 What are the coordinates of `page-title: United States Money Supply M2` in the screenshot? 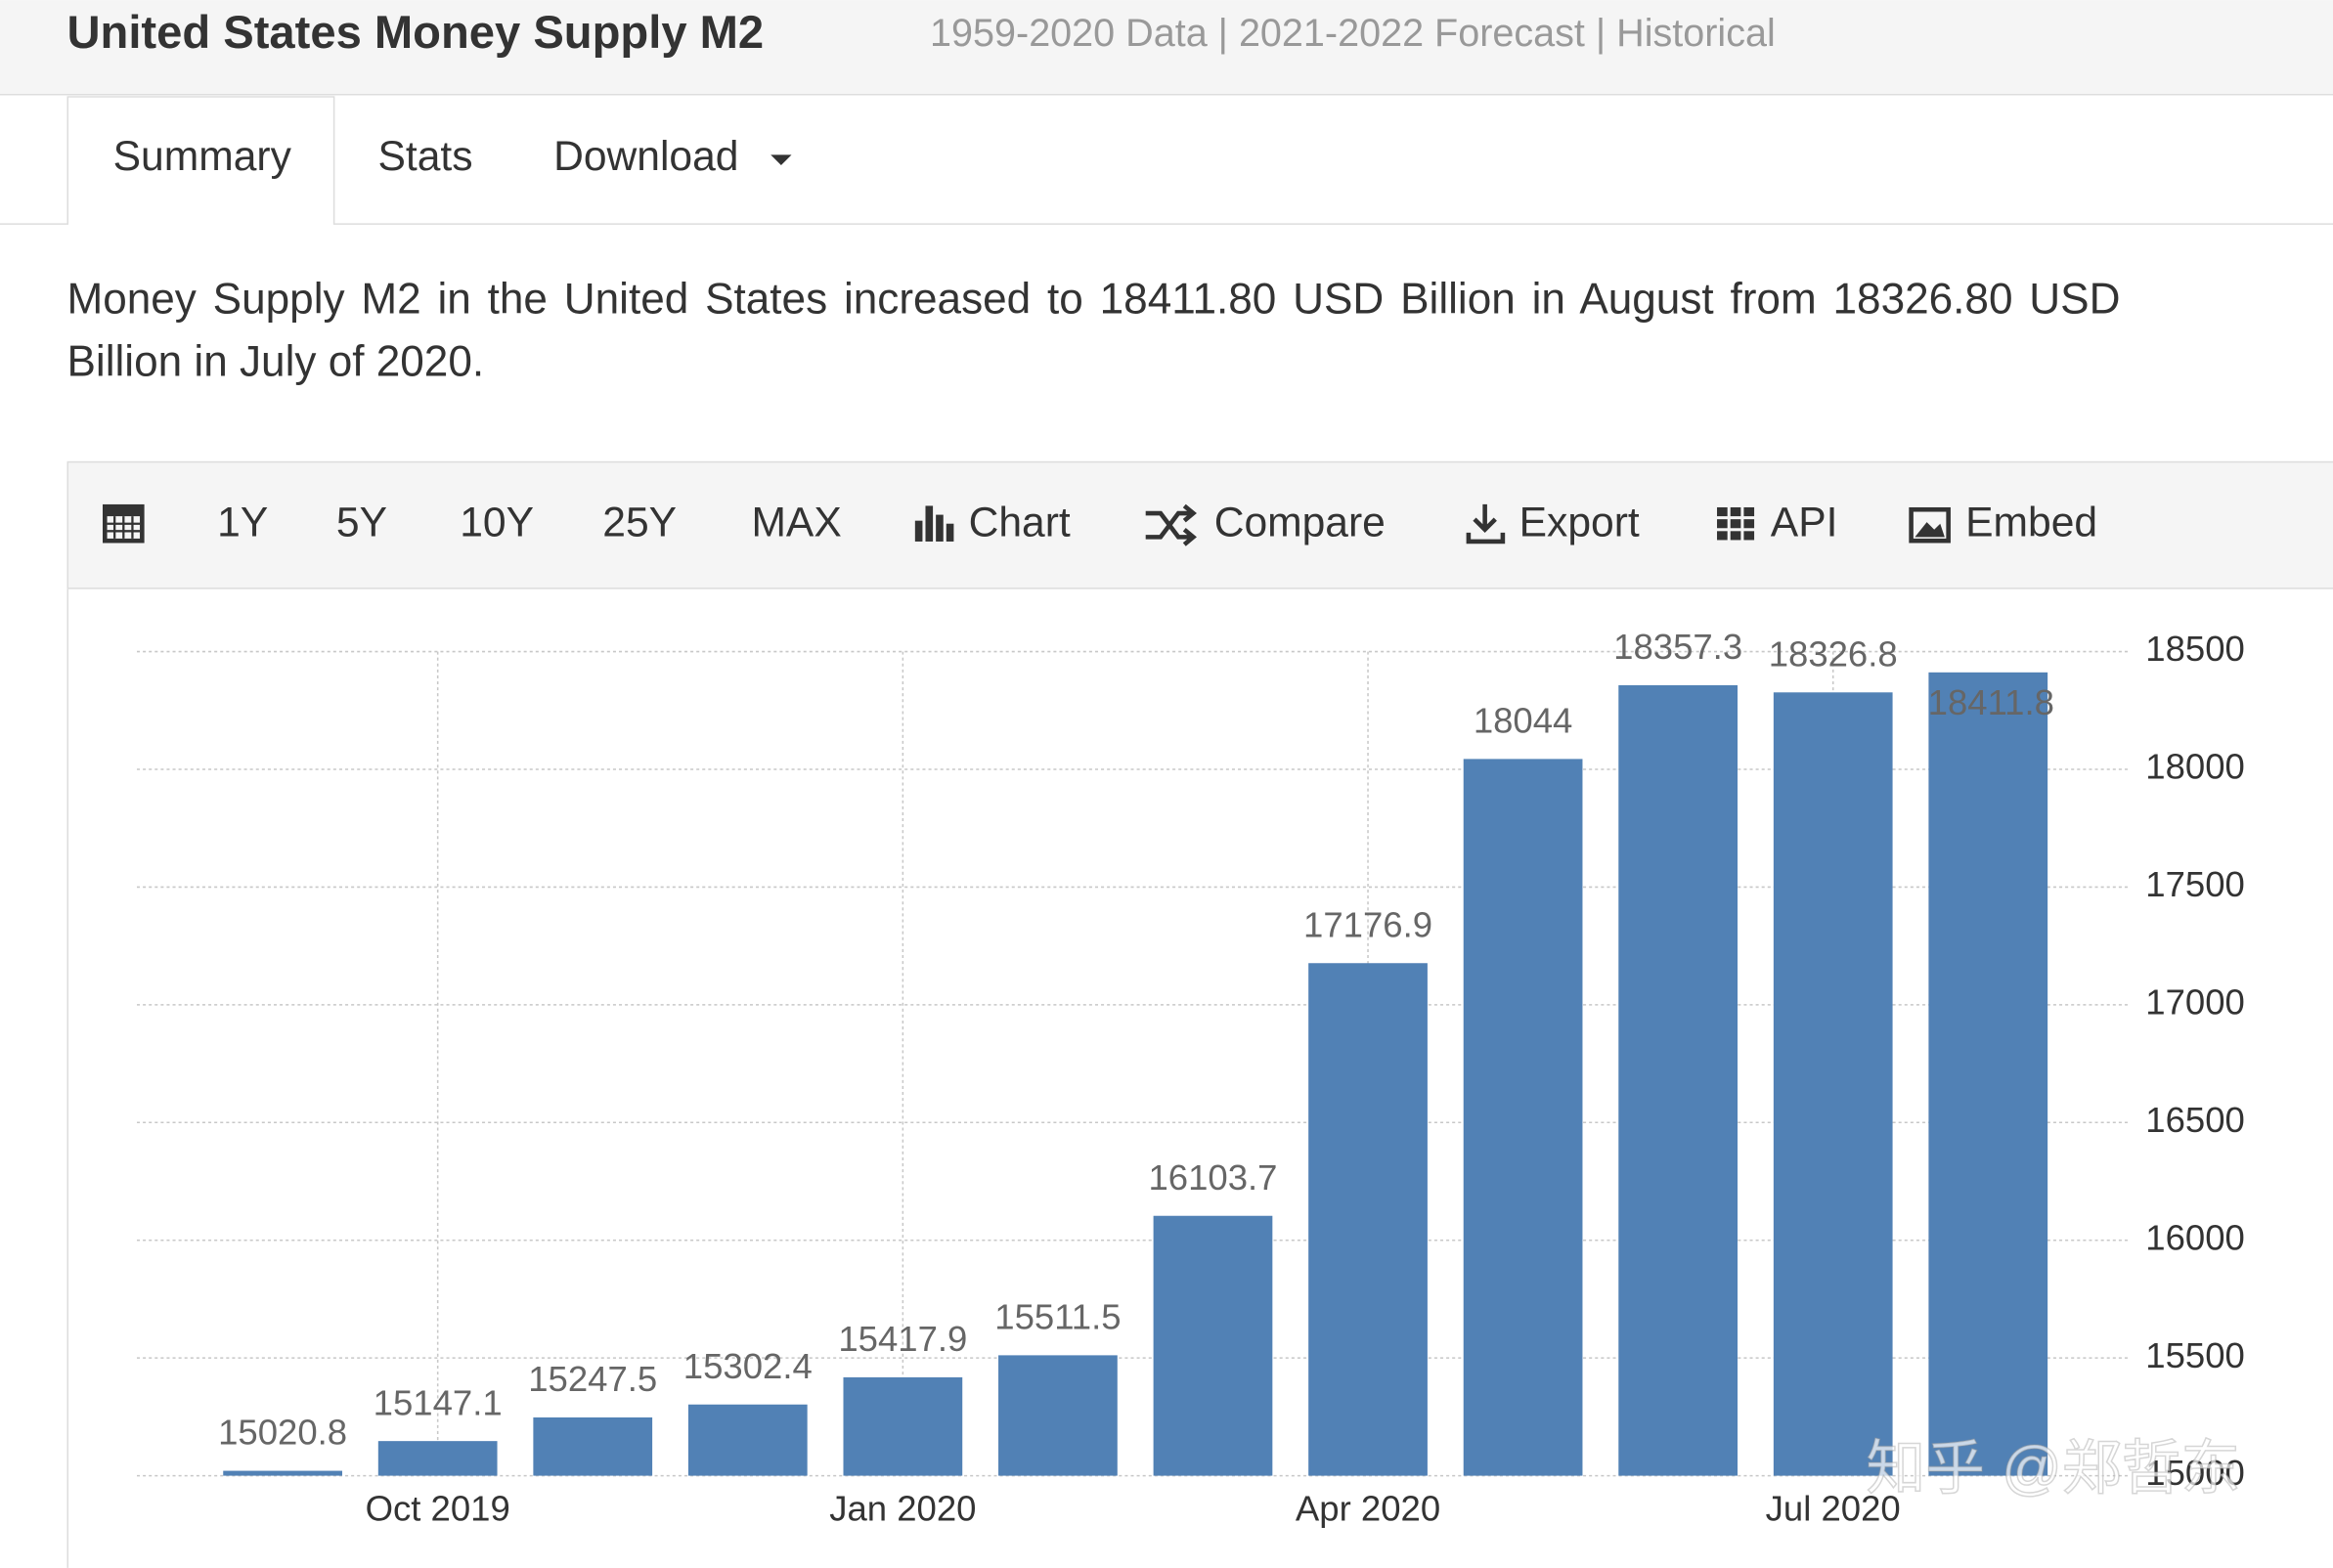 It's located at (415, 32).